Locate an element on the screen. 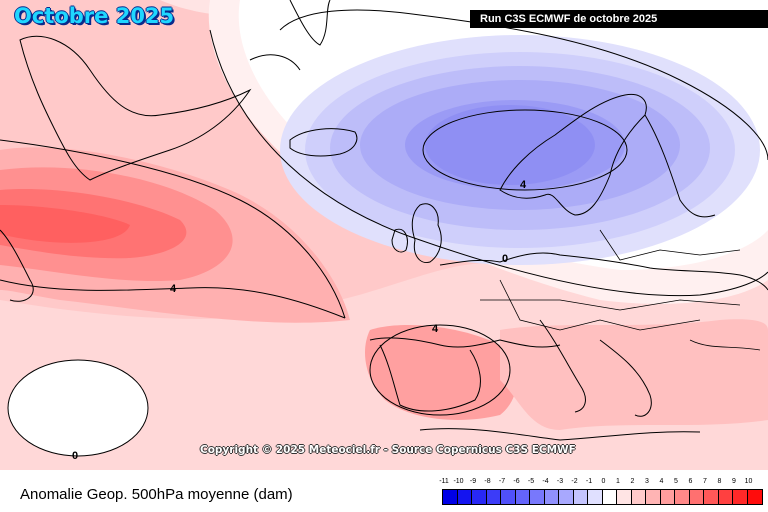 Image resolution: width=768 pixels, height=512 pixels. contour-minus4 is located at coordinates (525, 150).